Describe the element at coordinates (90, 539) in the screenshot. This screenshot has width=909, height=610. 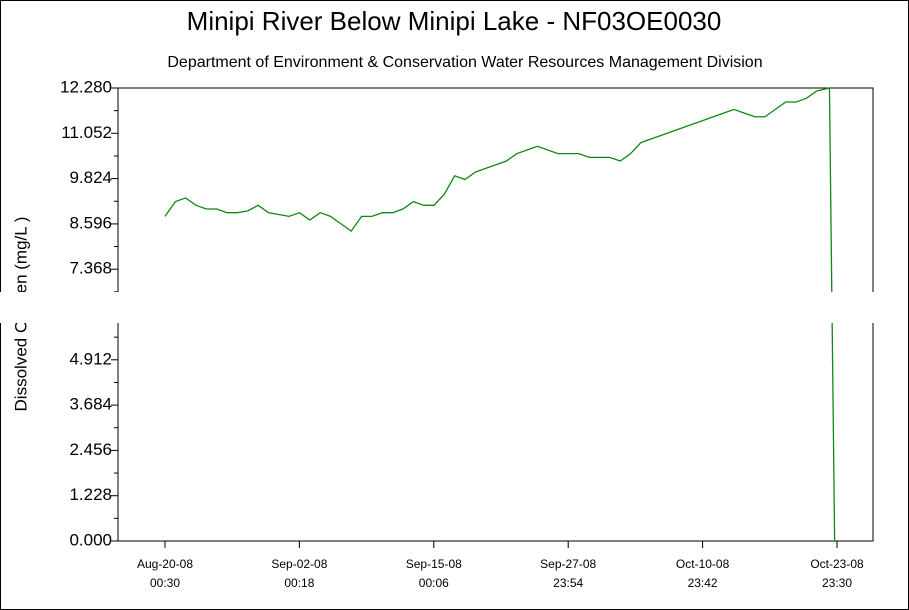
I see `y-tick-label: 0.000` at that location.